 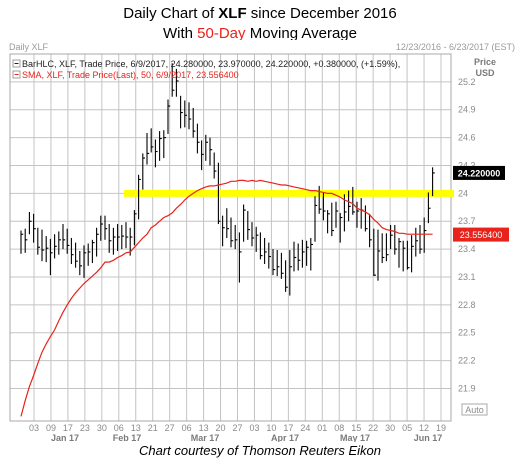 I want to click on value-tags: 24.220000 23.556400, so click(x=481, y=203).